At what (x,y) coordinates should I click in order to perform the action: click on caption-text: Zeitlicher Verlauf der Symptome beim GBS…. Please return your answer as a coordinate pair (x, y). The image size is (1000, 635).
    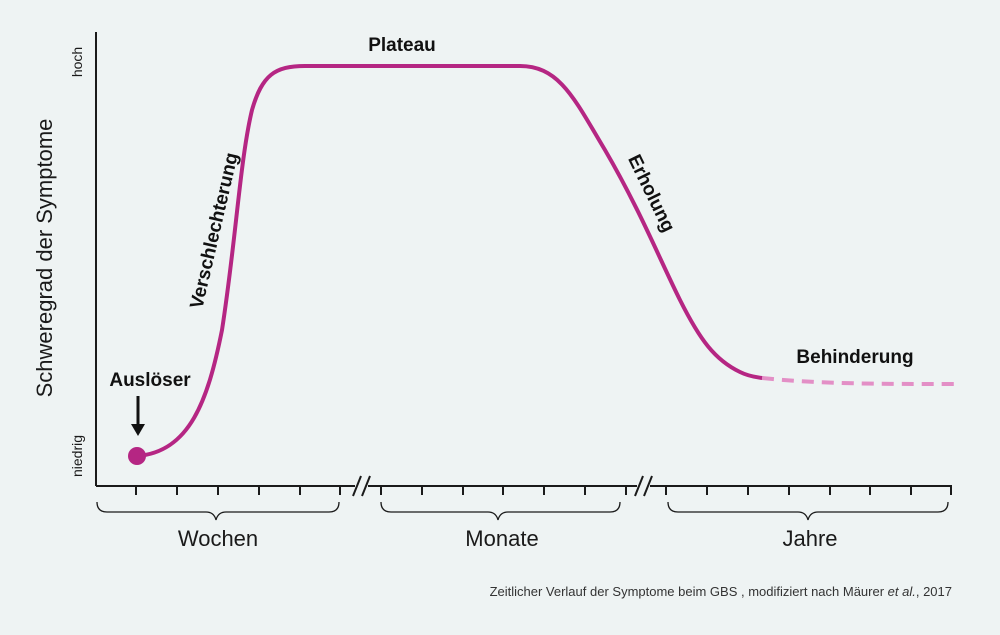
    Looking at the image, I should click on (689, 591).